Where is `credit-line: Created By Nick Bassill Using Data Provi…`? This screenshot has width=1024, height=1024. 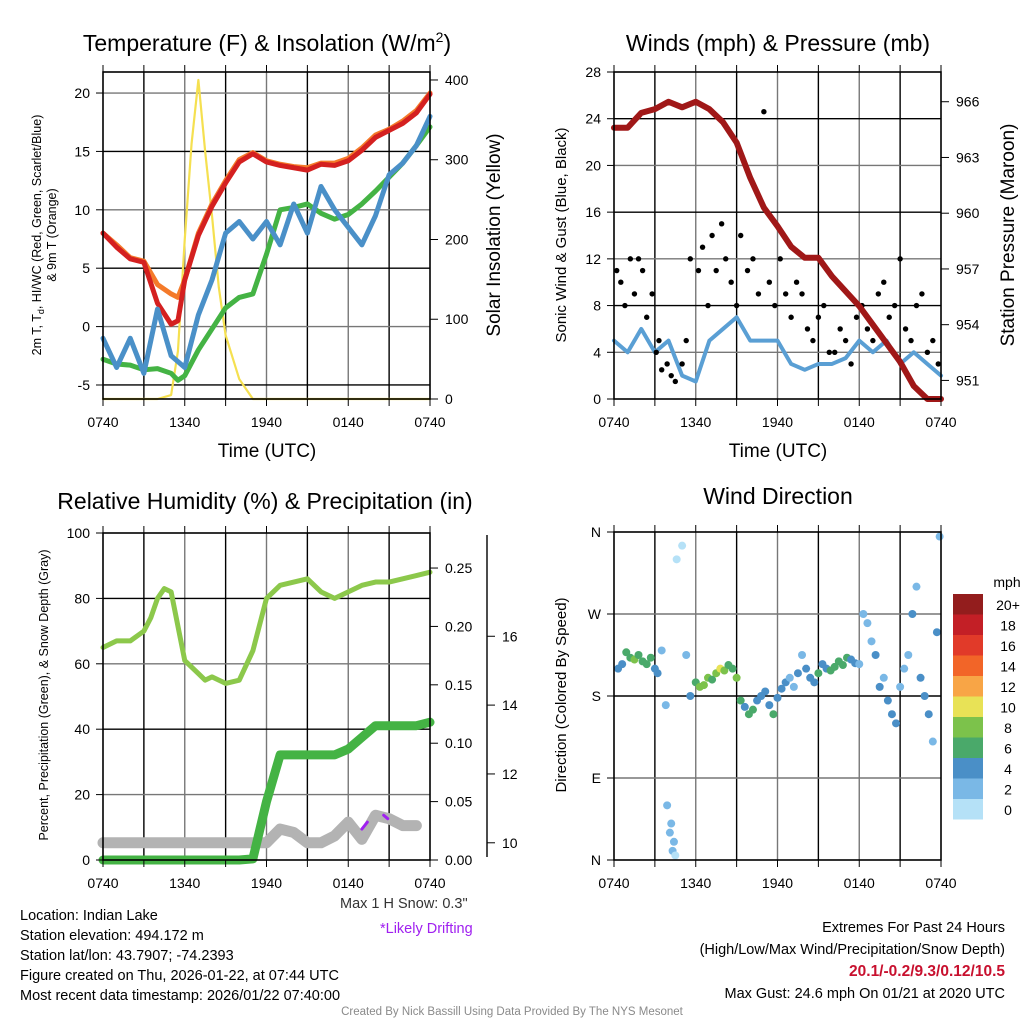 credit-line: Created By Nick Bassill Using Data Provi… is located at coordinates (512, 1012).